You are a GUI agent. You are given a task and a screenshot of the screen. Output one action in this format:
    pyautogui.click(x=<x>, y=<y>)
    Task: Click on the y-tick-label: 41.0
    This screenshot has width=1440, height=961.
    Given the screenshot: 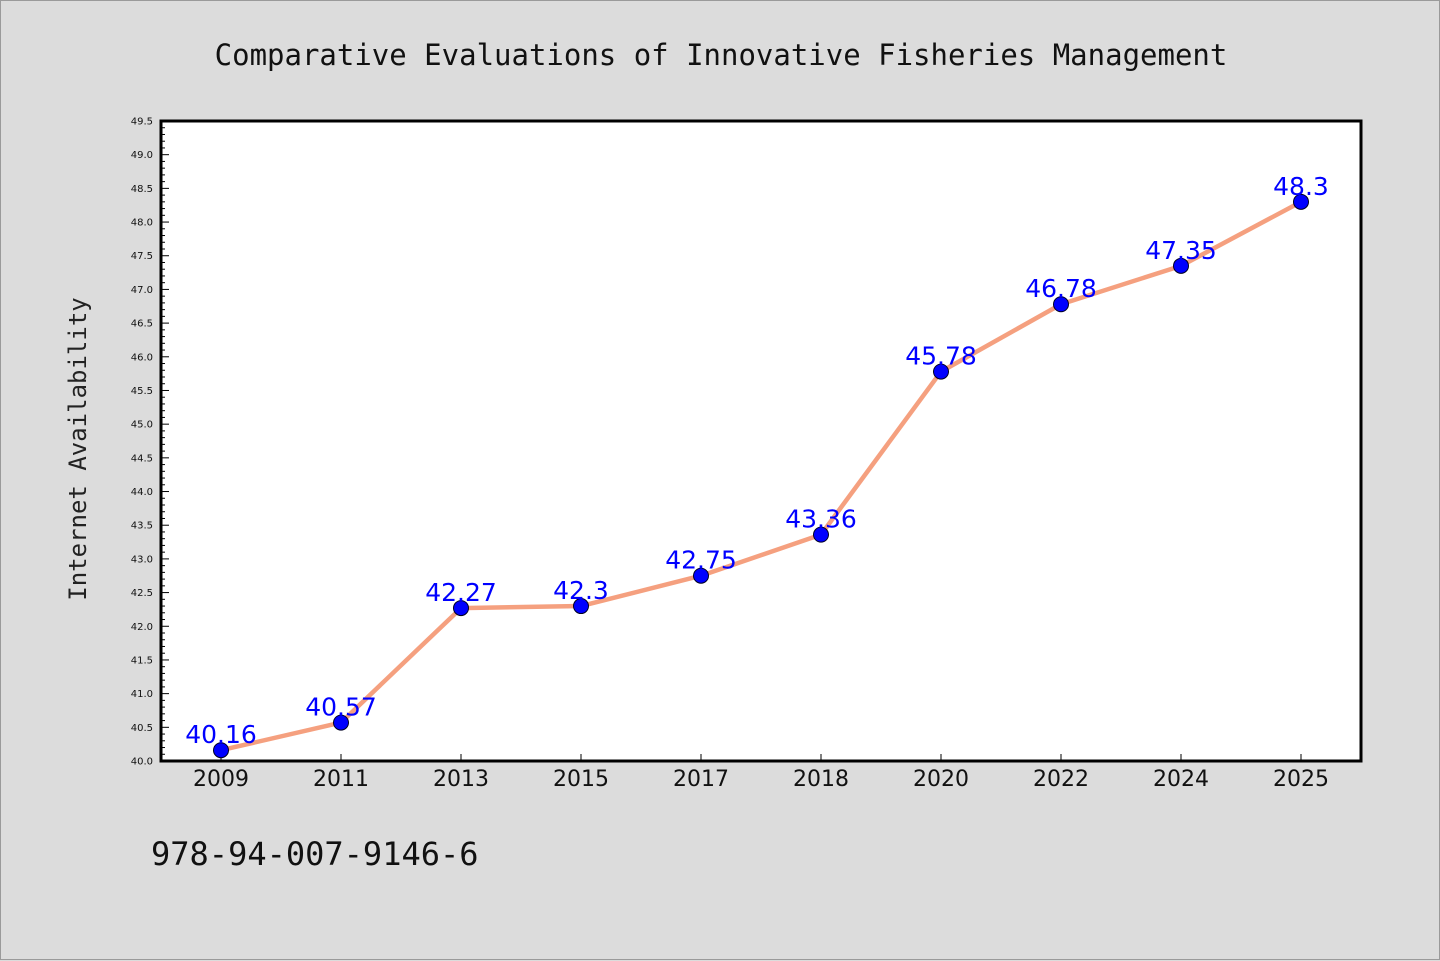 What is the action you would take?
    pyautogui.click(x=142, y=694)
    